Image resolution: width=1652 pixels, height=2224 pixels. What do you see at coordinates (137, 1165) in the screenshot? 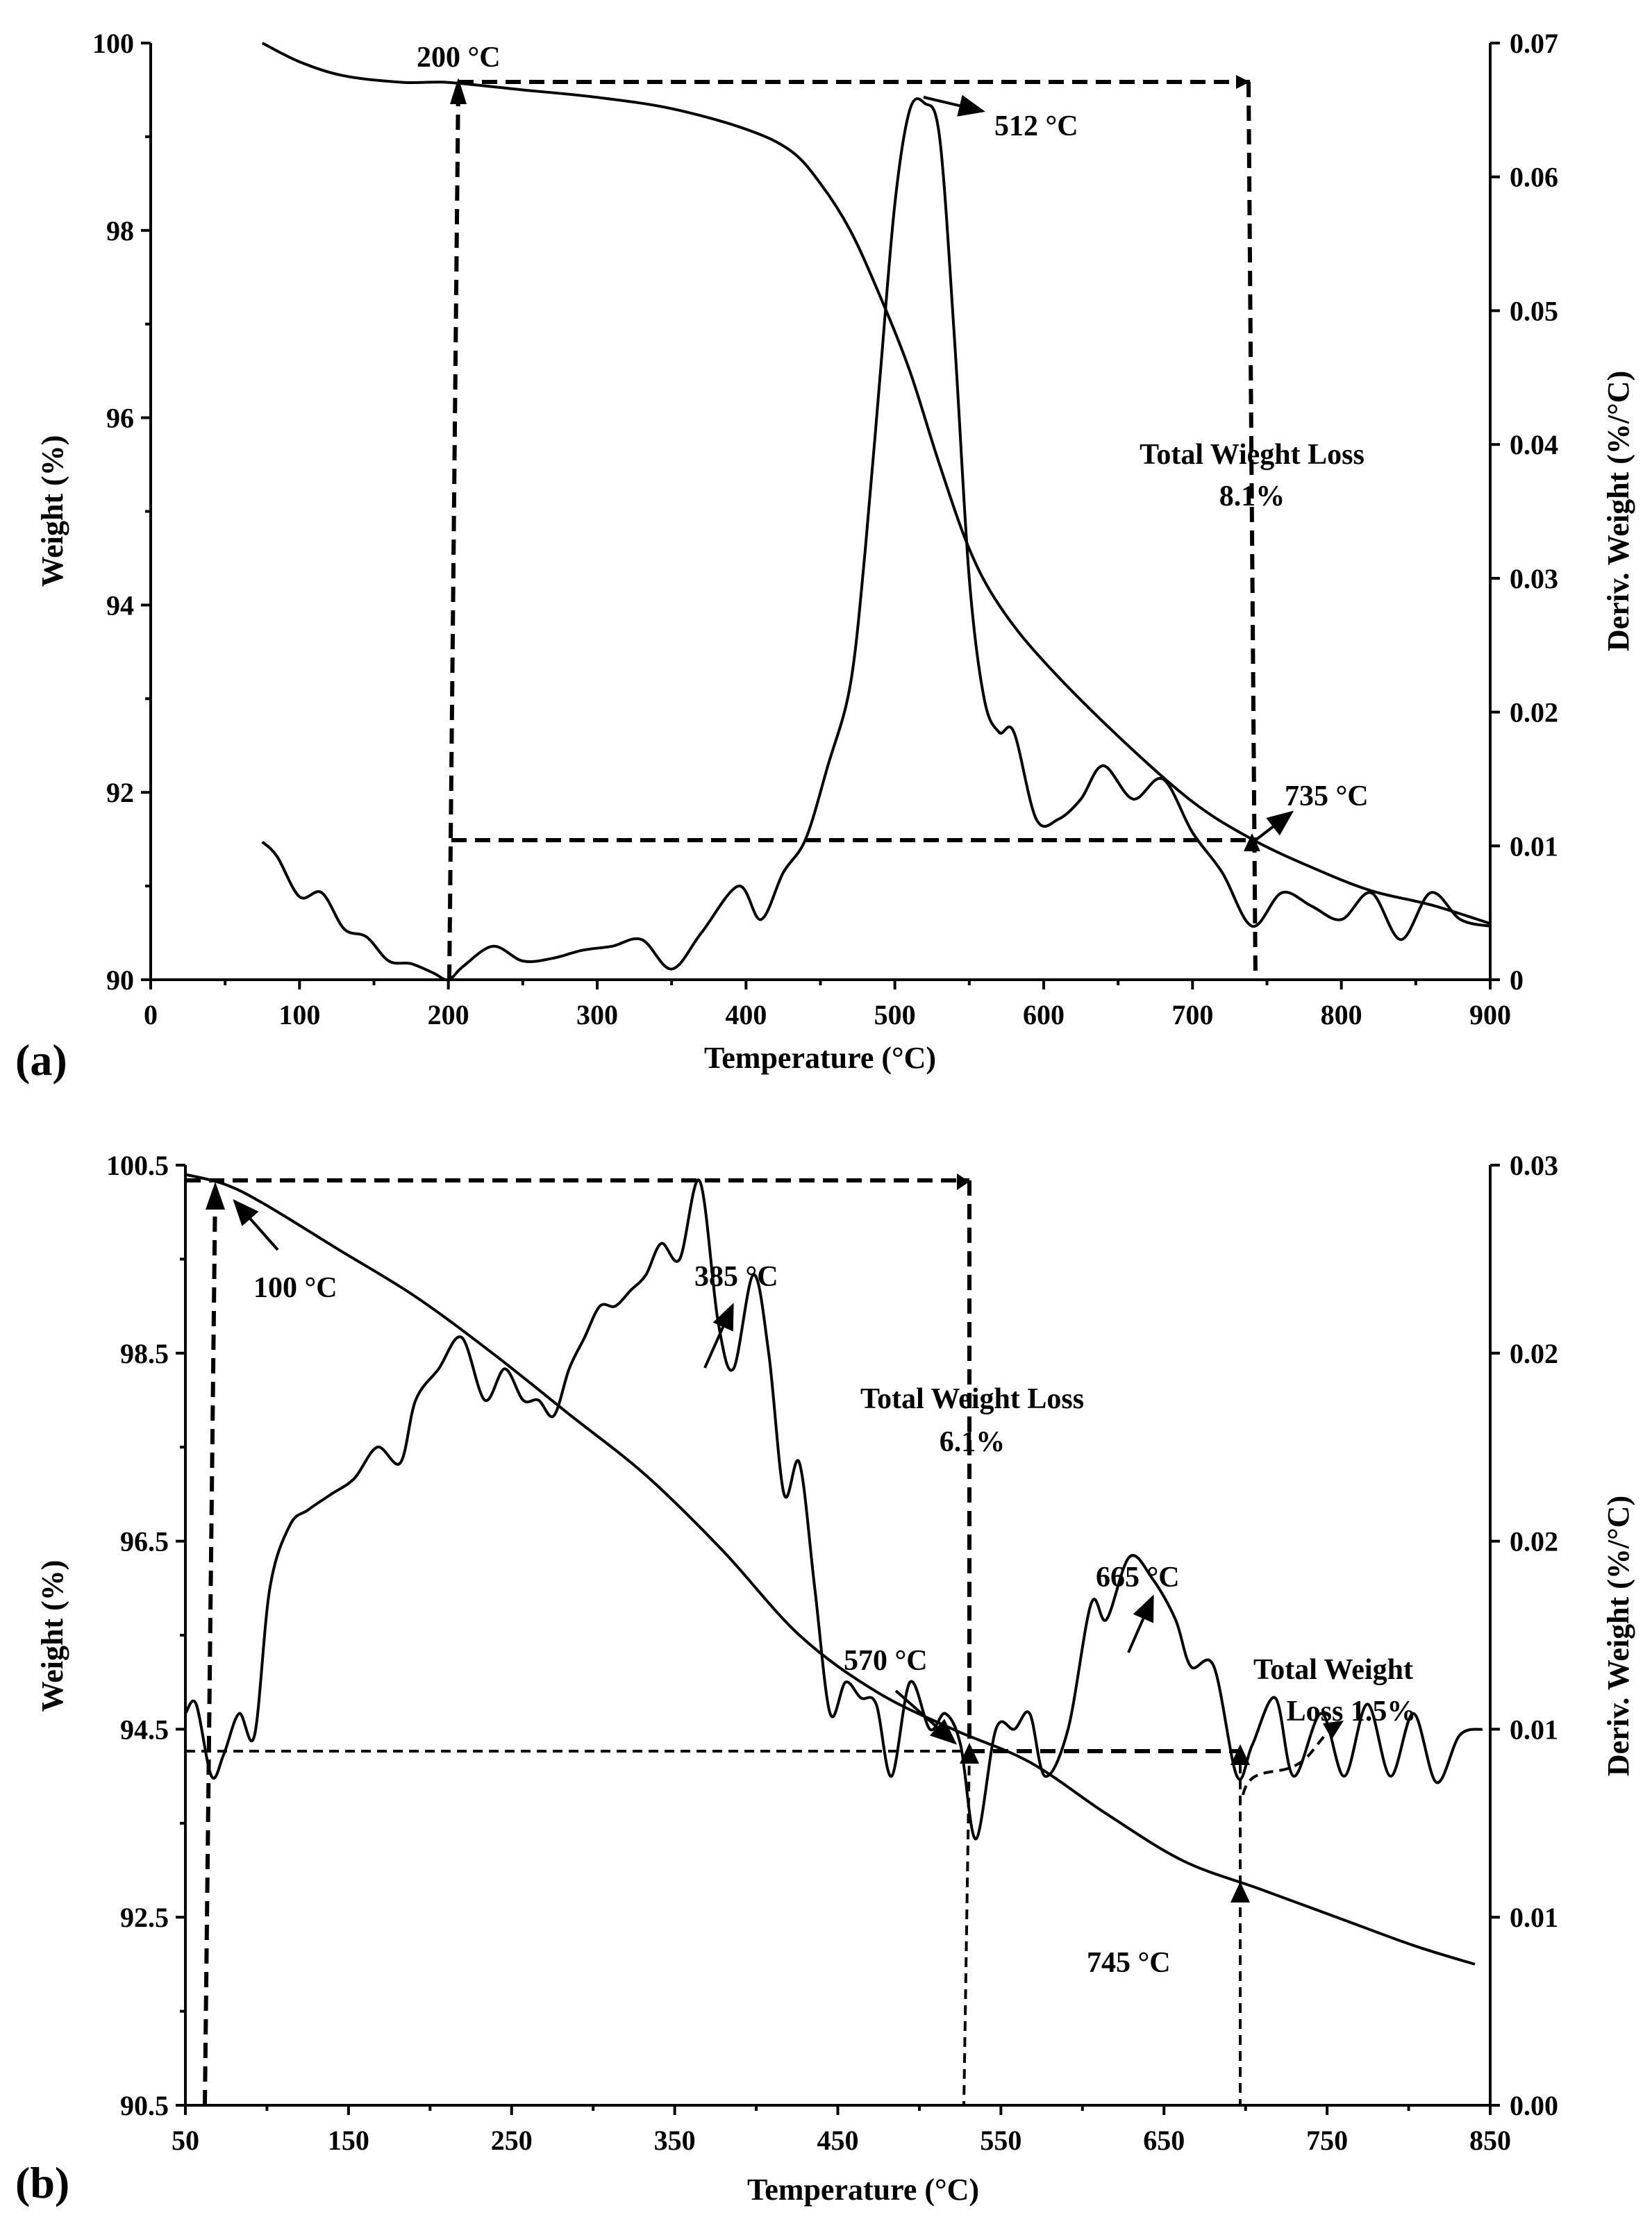
I see `y-tick-label-b: 100.5` at bounding box center [137, 1165].